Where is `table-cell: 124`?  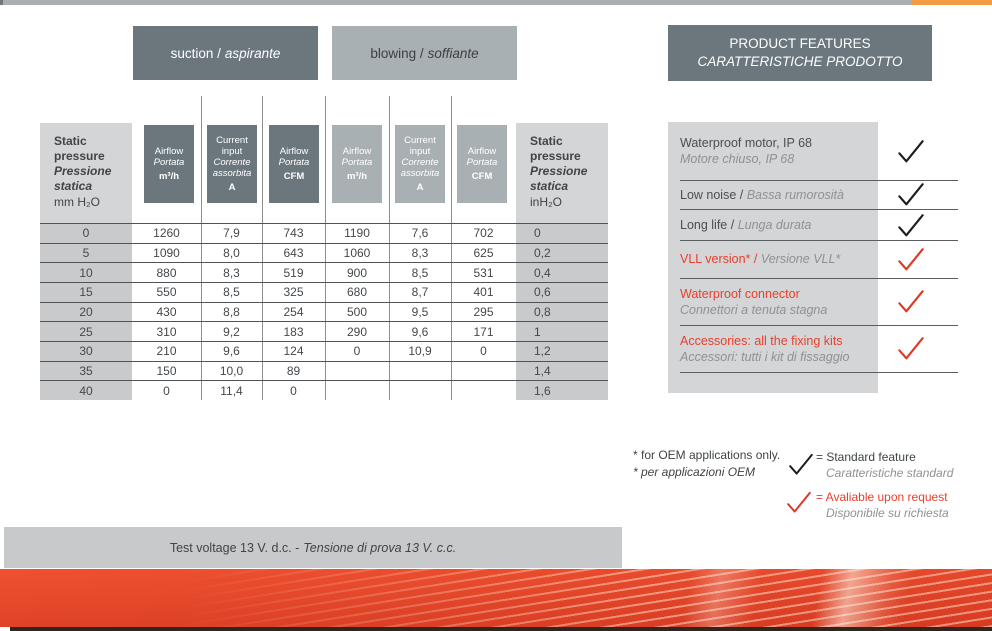 table-cell: 124 is located at coordinates (293, 351).